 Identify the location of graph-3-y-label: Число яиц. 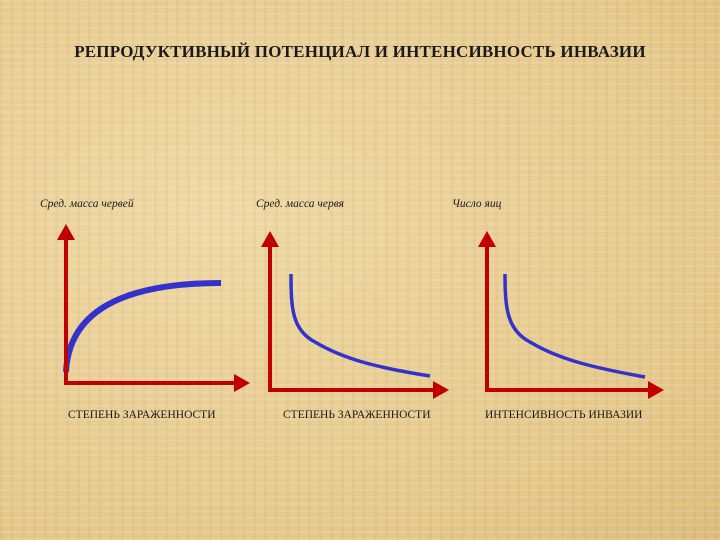
(477, 204).